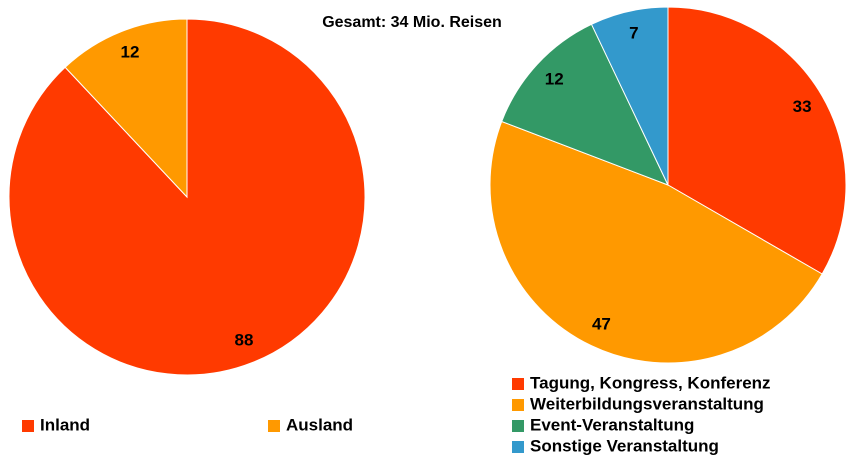 This screenshot has width=846, height=457. What do you see at coordinates (244, 339) in the screenshot?
I see `data-label: 88` at bounding box center [244, 339].